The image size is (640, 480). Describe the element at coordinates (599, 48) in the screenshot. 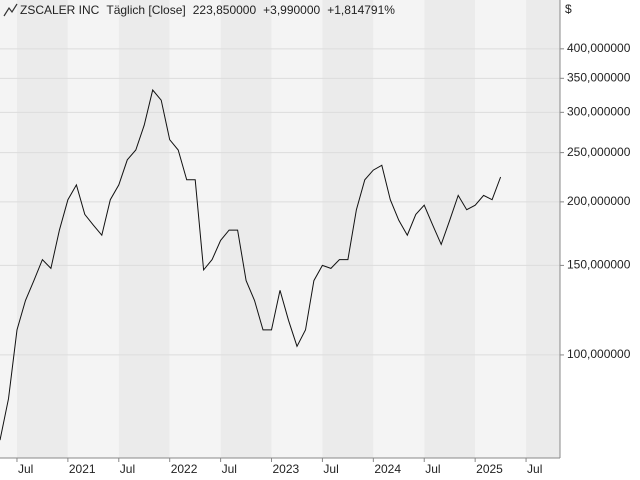

I see `y-tick-label: 400,000000` at that location.